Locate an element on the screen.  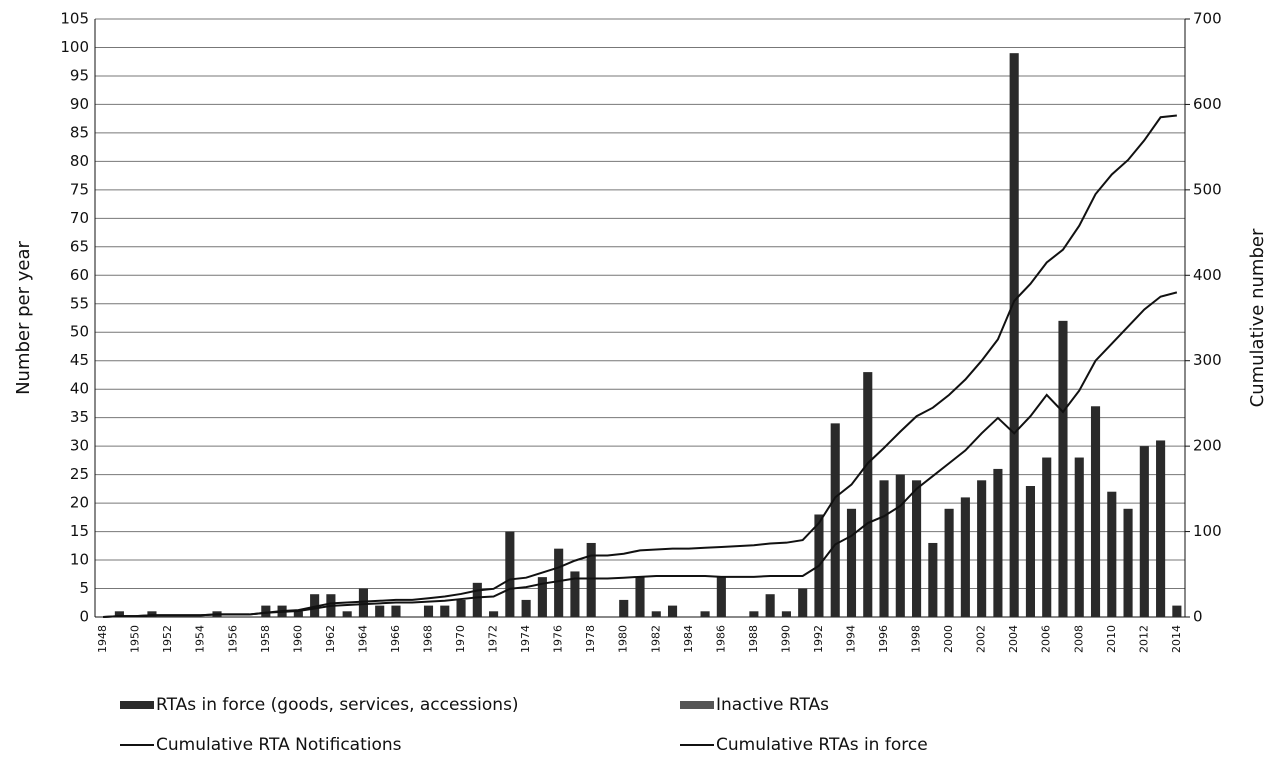
legend-label: Cumulative RTAs in force is located at coordinates (822, 745).